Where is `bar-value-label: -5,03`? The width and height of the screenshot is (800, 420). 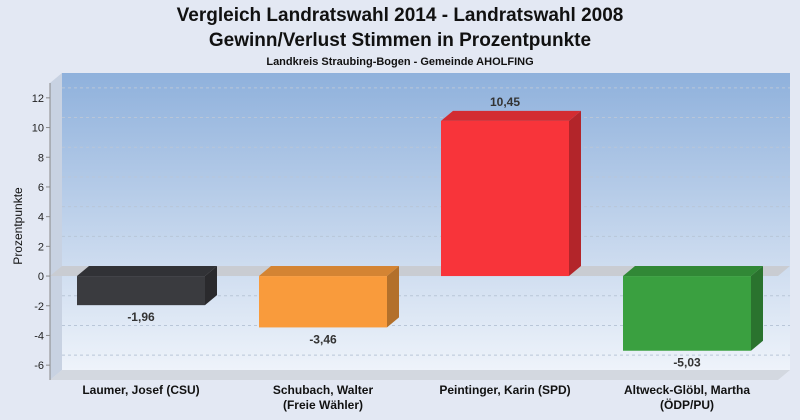 bar-value-label: -5,03 is located at coordinates (687, 363).